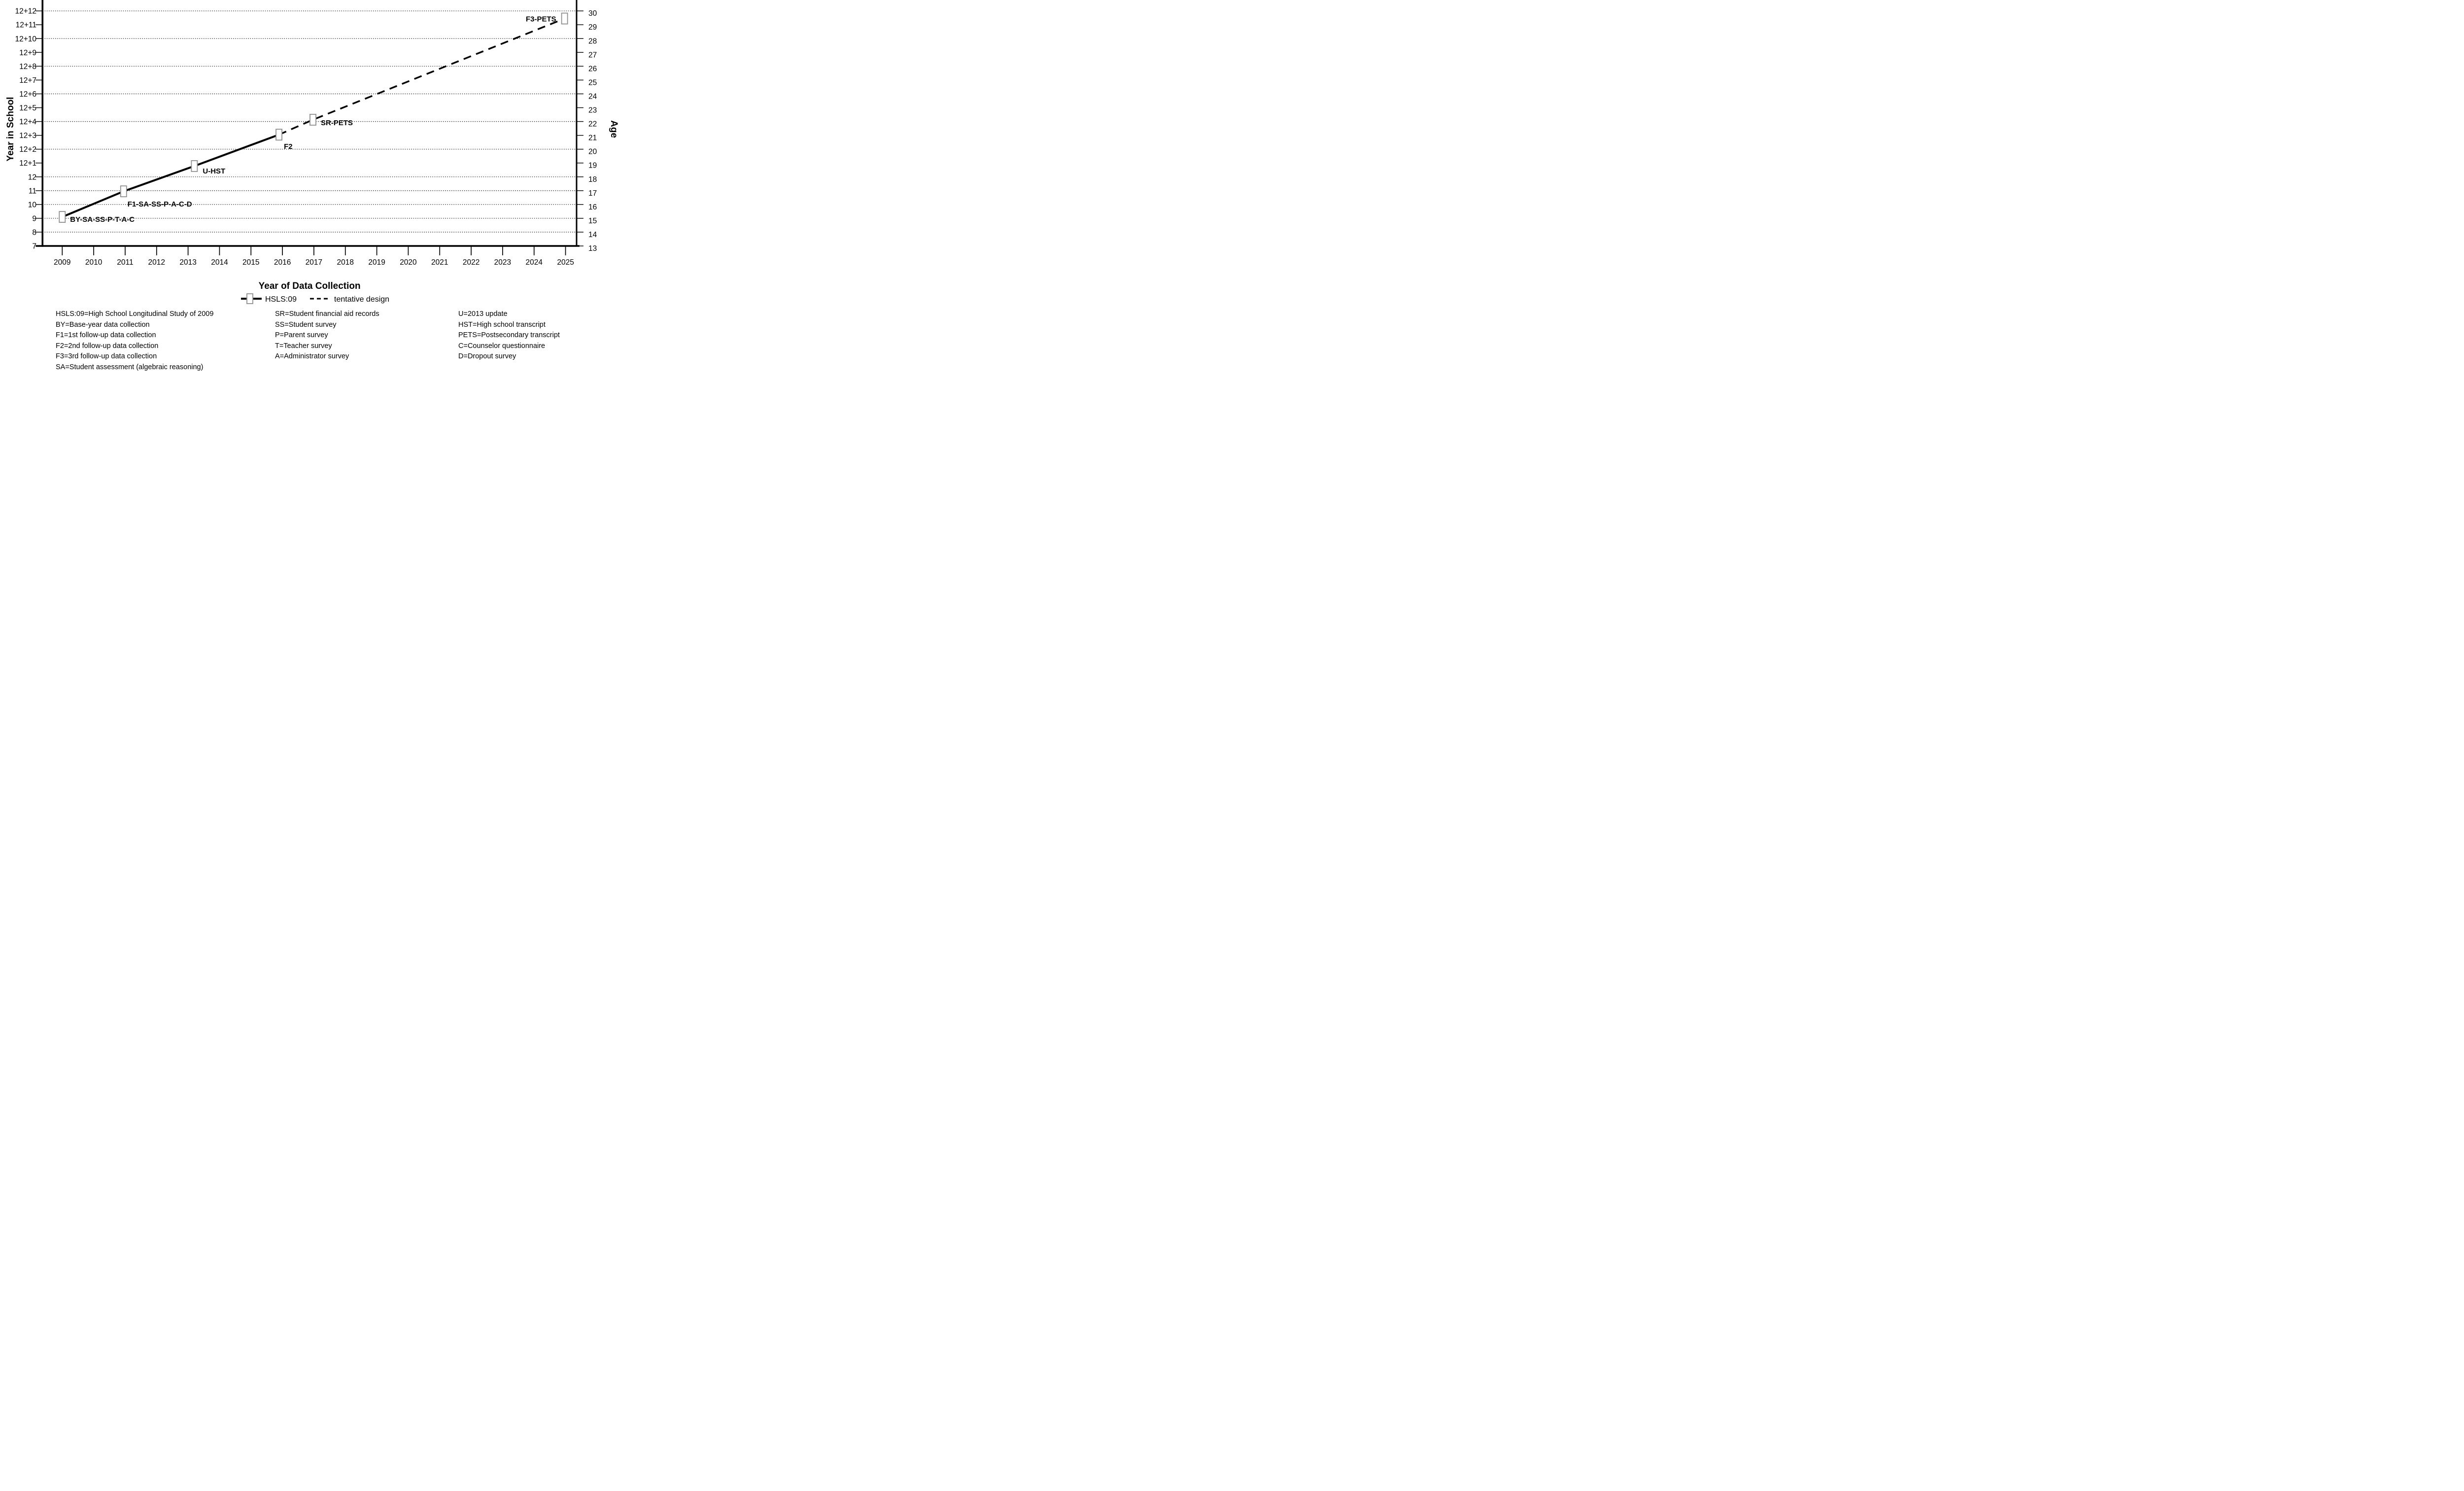 The height and width of the screenshot is (1491, 2464). I want to click on y-left-tick-label: 9, so click(34, 218).